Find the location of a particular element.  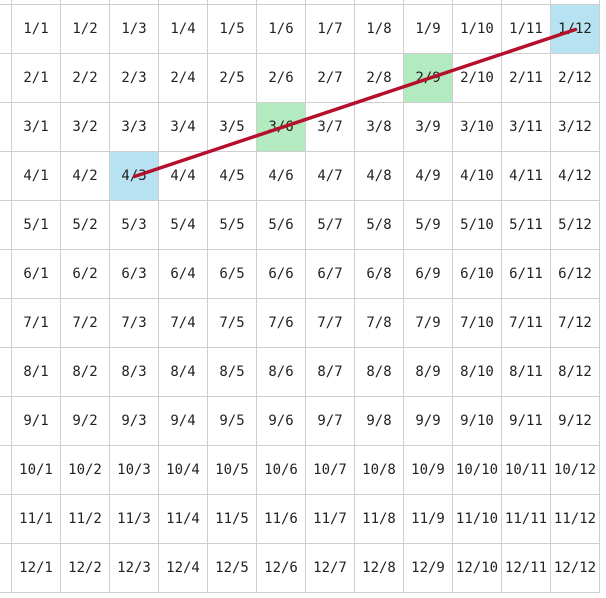

fraction-cell-7-6: 7/6 is located at coordinates (281, 323).